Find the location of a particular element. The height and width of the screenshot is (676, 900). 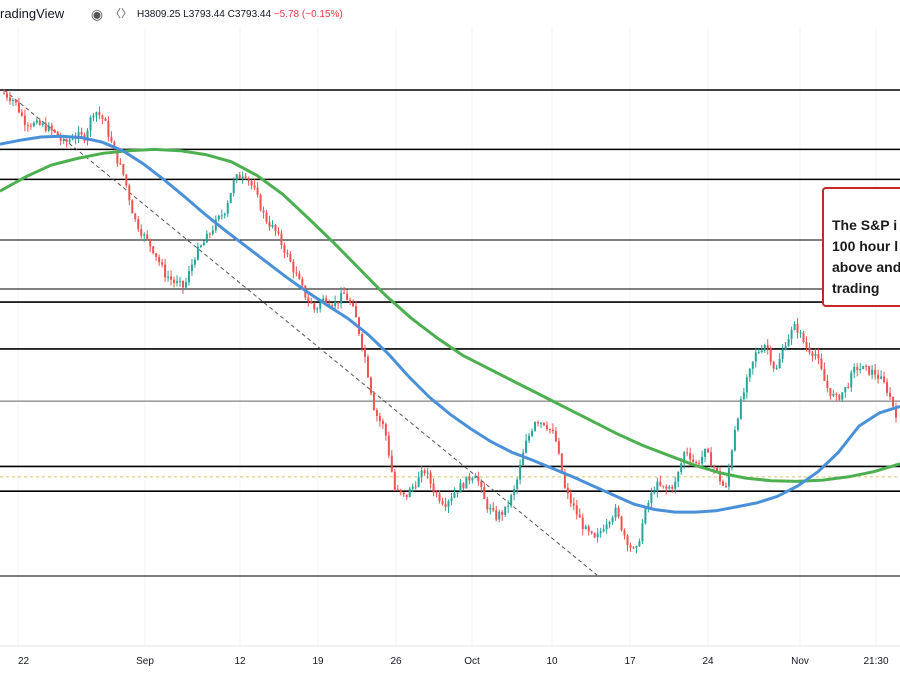

time-tick-label: 21:30 is located at coordinates (875, 661).